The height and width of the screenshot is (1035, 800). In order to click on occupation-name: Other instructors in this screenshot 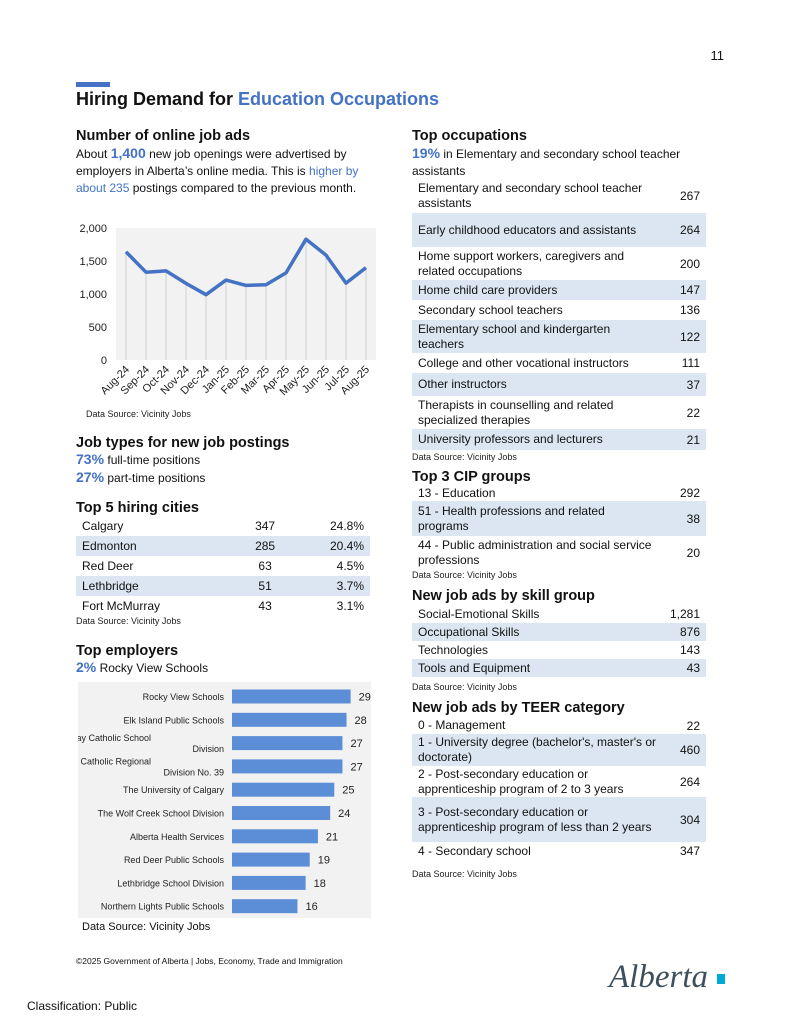, I will do `click(538, 384)`.